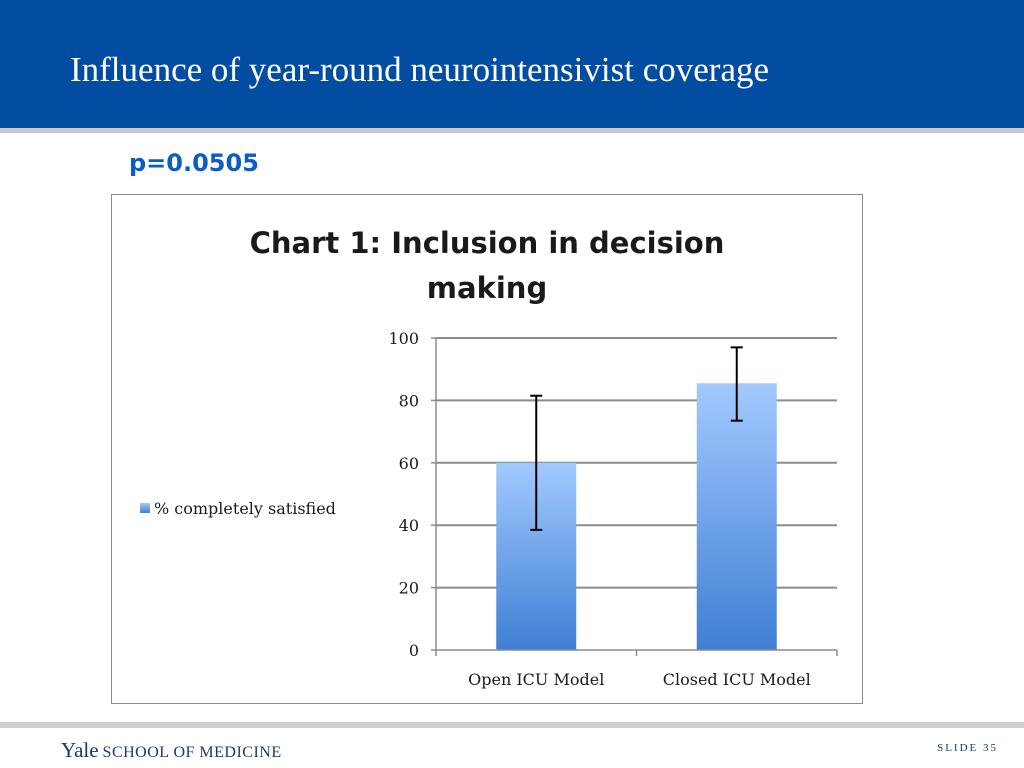  What do you see at coordinates (403, 338) in the screenshot?
I see `y-tick-label: 100` at bounding box center [403, 338].